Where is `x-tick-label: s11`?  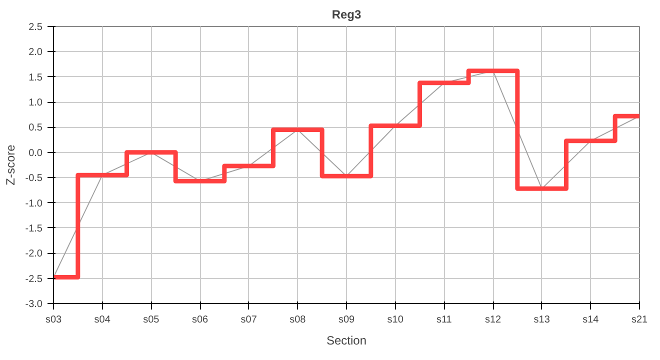
x-tick-label: s11 is located at coordinates (444, 320).